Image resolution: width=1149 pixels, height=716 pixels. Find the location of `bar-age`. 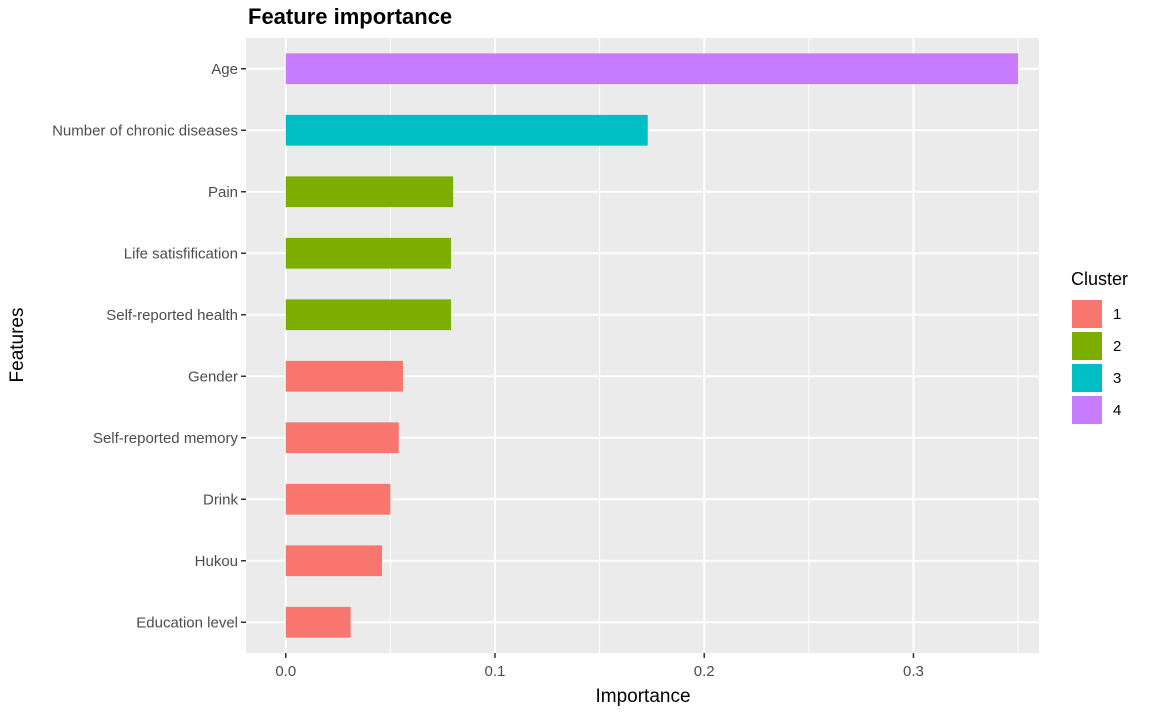

bar-age is located at coordinates (652, 69).